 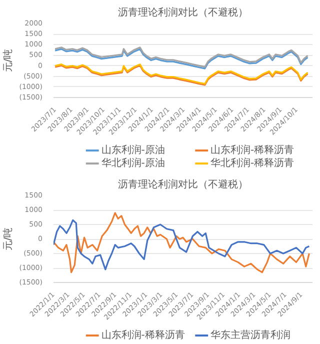 What do you see at coordinates (133, 150) in the screenshot?
I see `legend-label: 山东利润-原油` at bounding box center [133, 150].